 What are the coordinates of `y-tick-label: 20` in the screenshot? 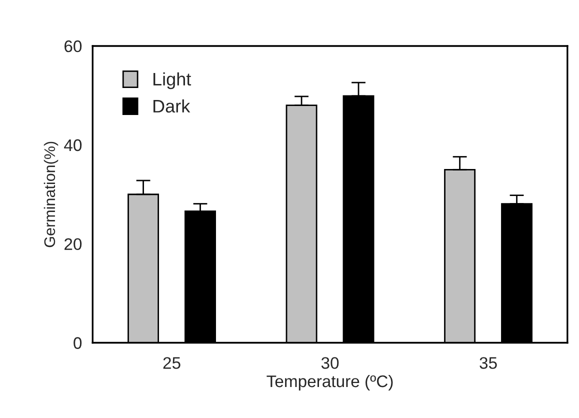 It's located at (73, 244).